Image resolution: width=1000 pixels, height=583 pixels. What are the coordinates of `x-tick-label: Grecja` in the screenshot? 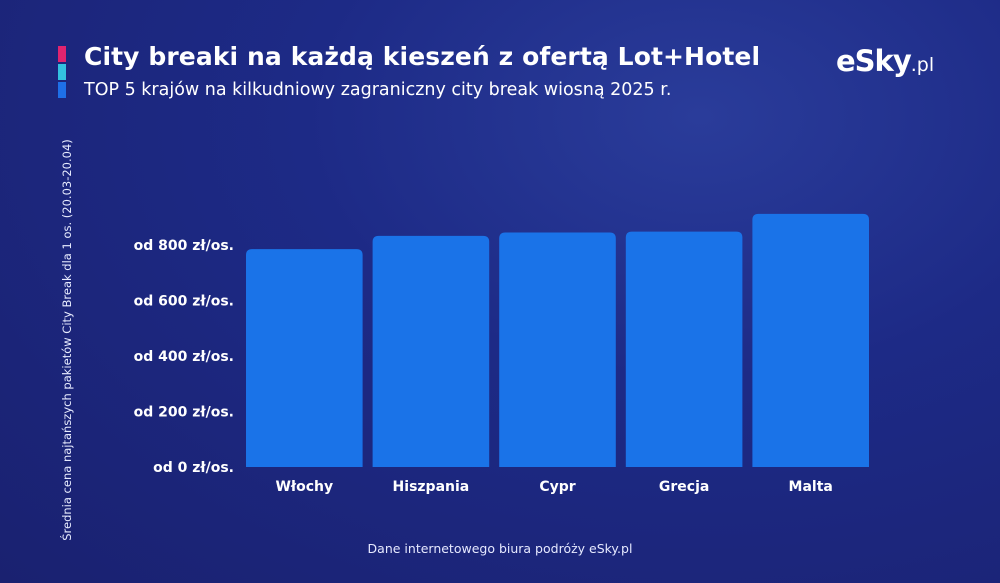 It's located at (684, 487).